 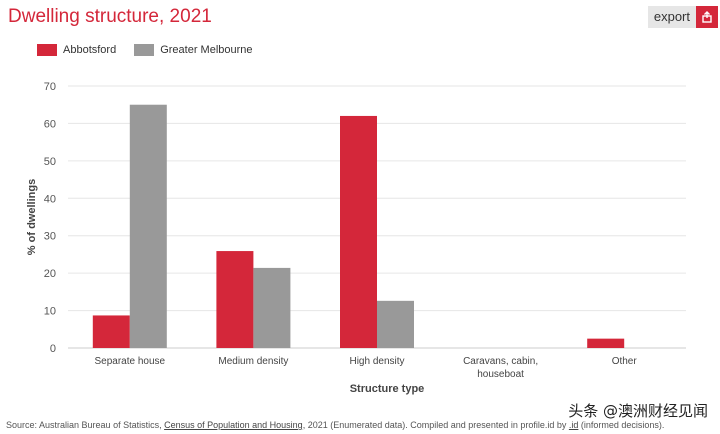 I want to click on x-tick-label: Other, so click(x=625, y=361).